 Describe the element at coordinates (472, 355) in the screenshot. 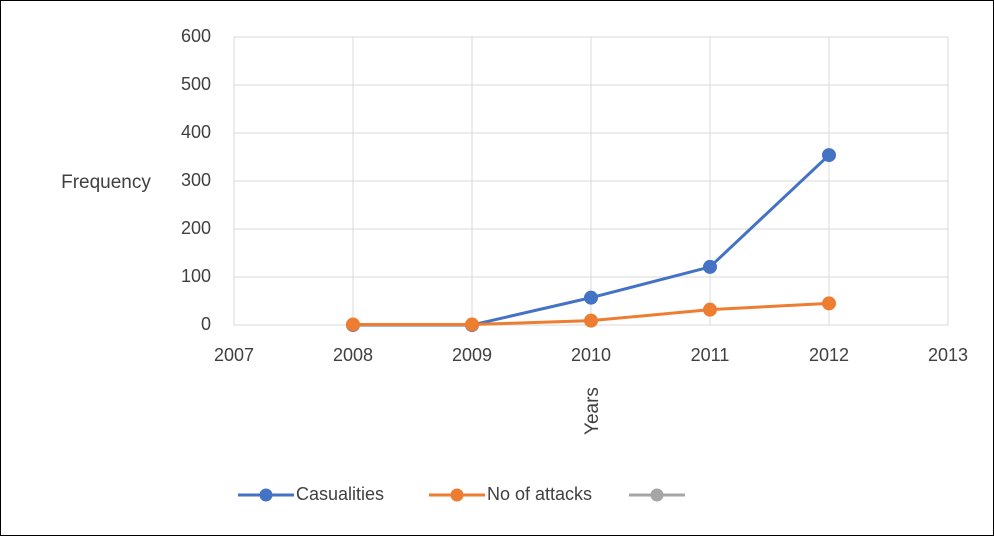

I see `x-tick-label: 2009` at that location.